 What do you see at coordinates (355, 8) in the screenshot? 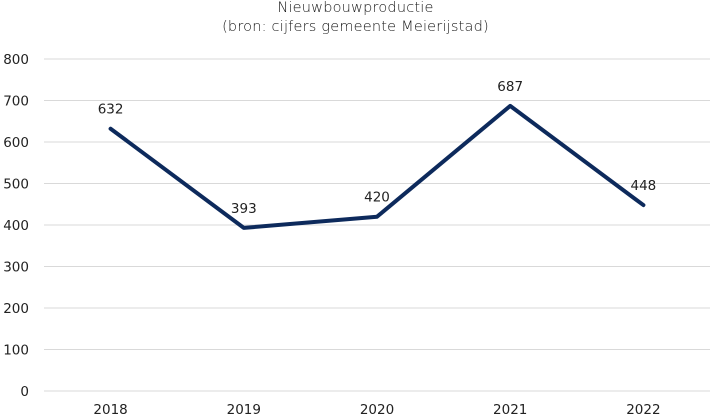
I see `chart-title: Nieuwbouwproductie` at bounding box center [355, 8].